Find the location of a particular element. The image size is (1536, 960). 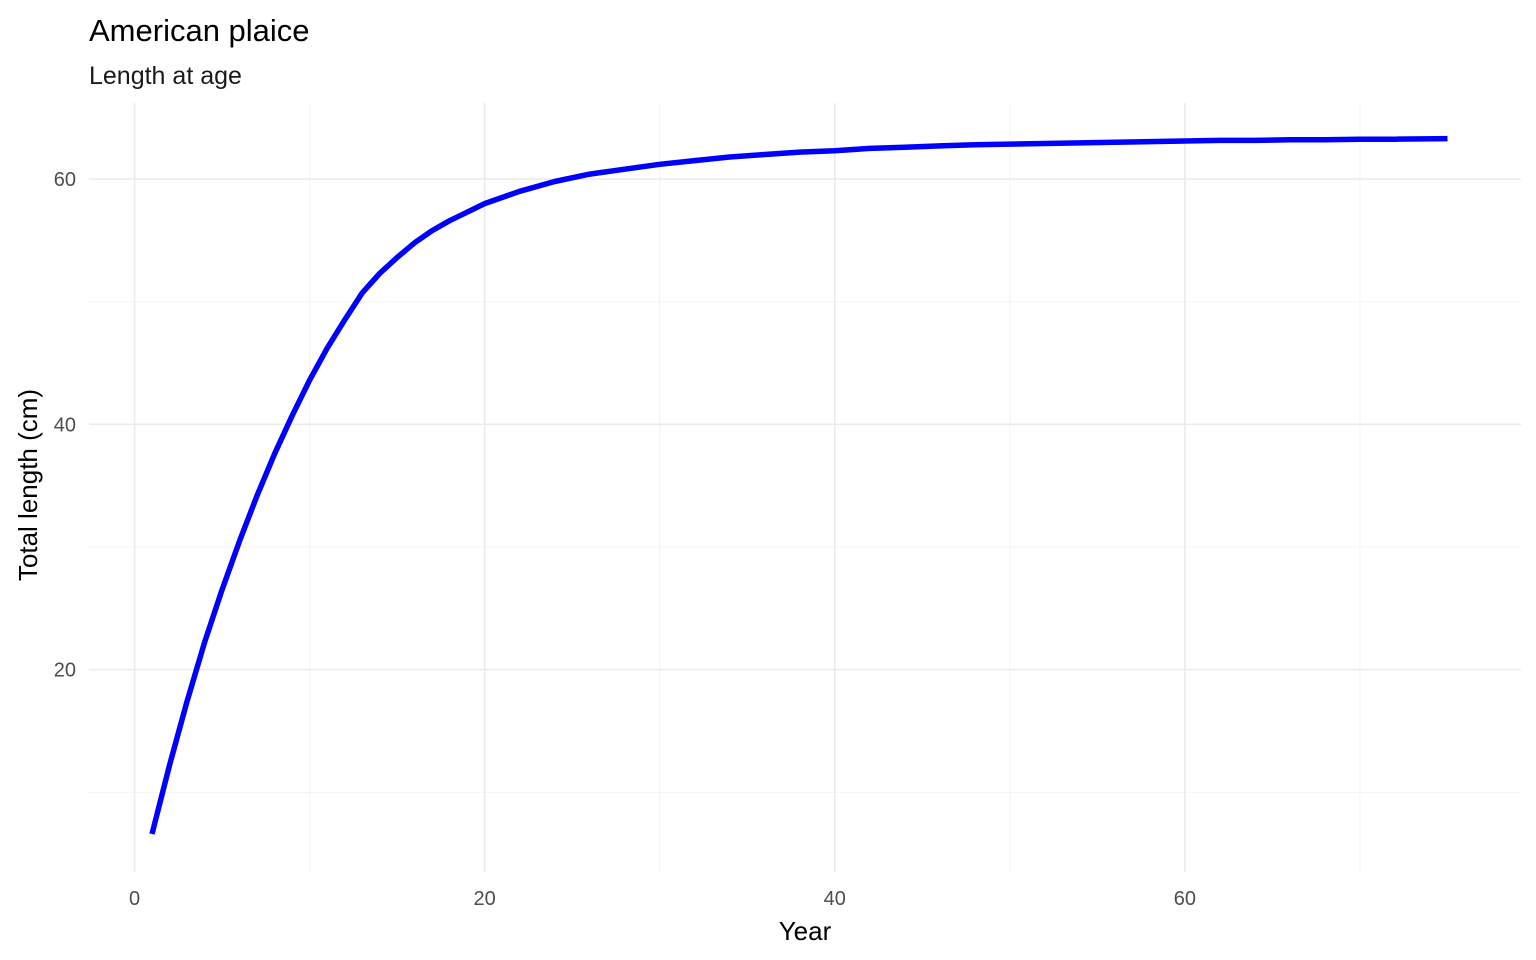

x-tick-label: 60 is located at coordinates (1185, 899).